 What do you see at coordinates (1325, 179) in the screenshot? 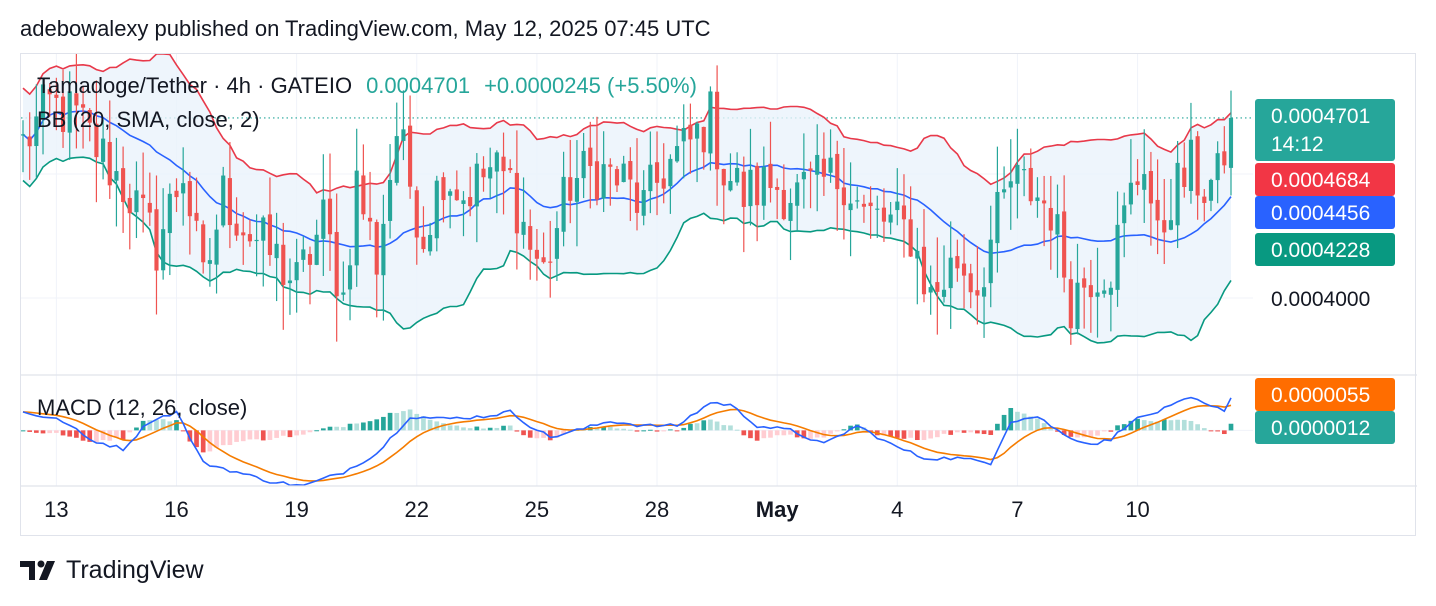
I see `price-tag-bb-upper: 0.0004684` at bounding box center [1325, 179].